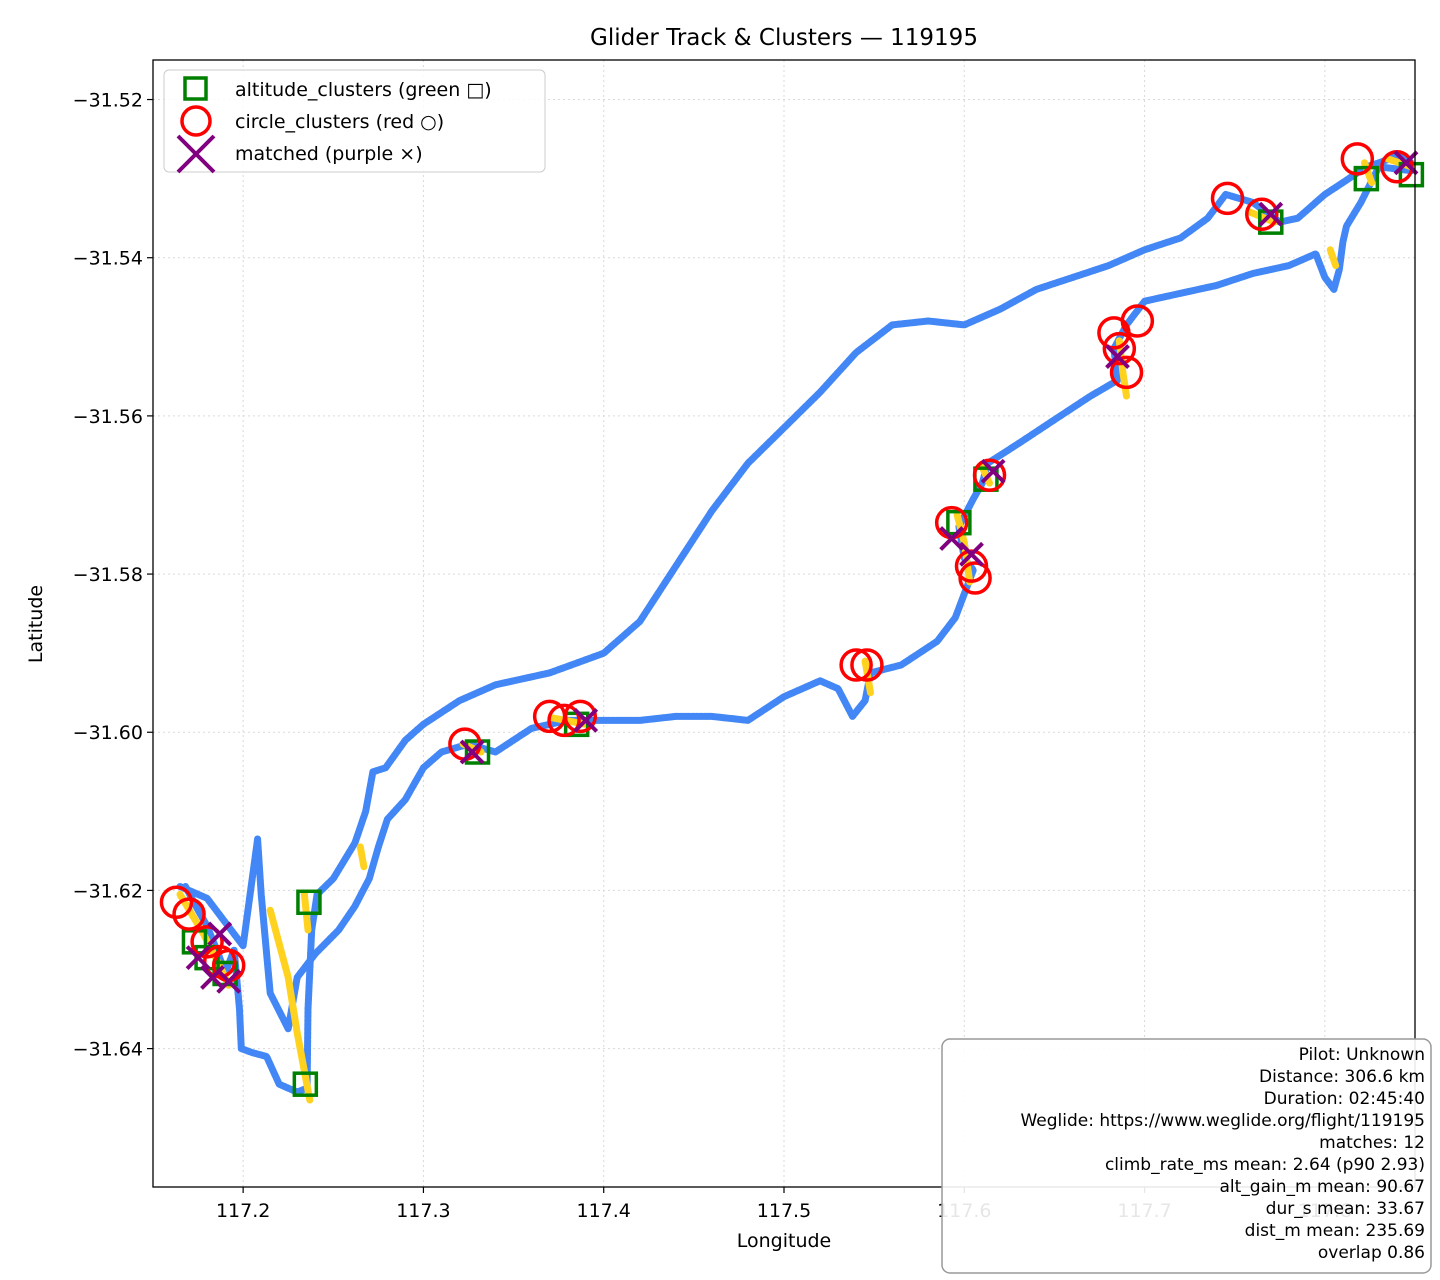  What do you see at coordinates (1362, 1055) in the screenshot?
I see `info-pilot: Pilot: Unknown` at bounding box center [1362, 1055].